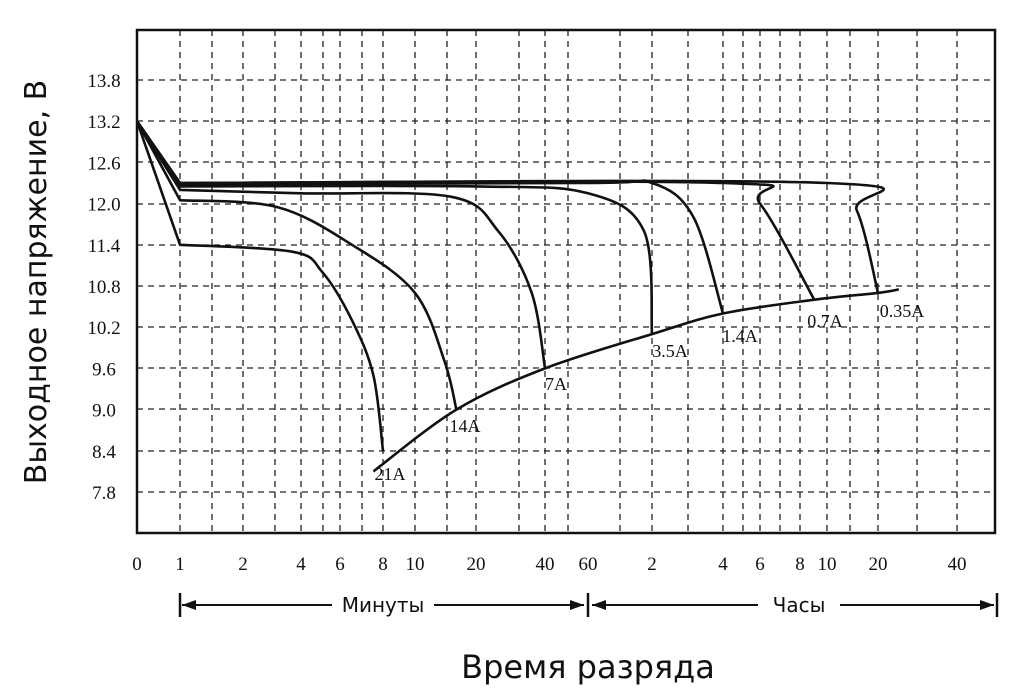 The width and height of the screenshot is (1024, 696). What do you see at coordinates (825, 321) in the screenshot?
I see `curve-label-0_7A: 0.7A` at bounding box center [825, 321].